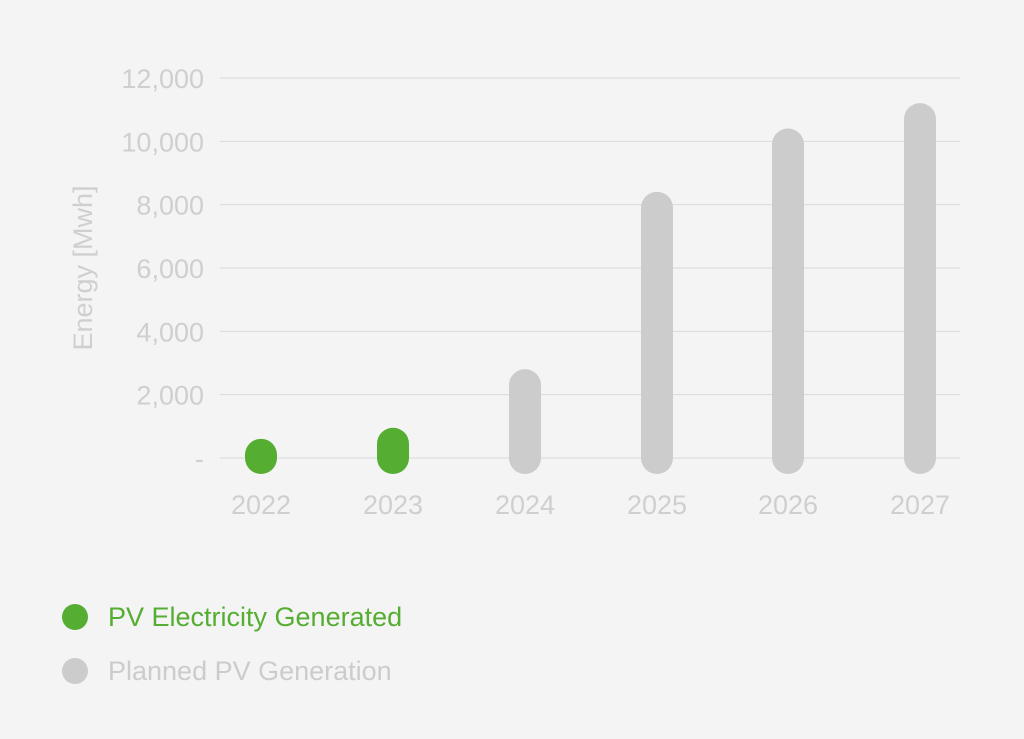  What do you see at coordinates (170, 206) in the screenshot?
I see `y-tick-label: 8,000` at bounding box center [170, 206].